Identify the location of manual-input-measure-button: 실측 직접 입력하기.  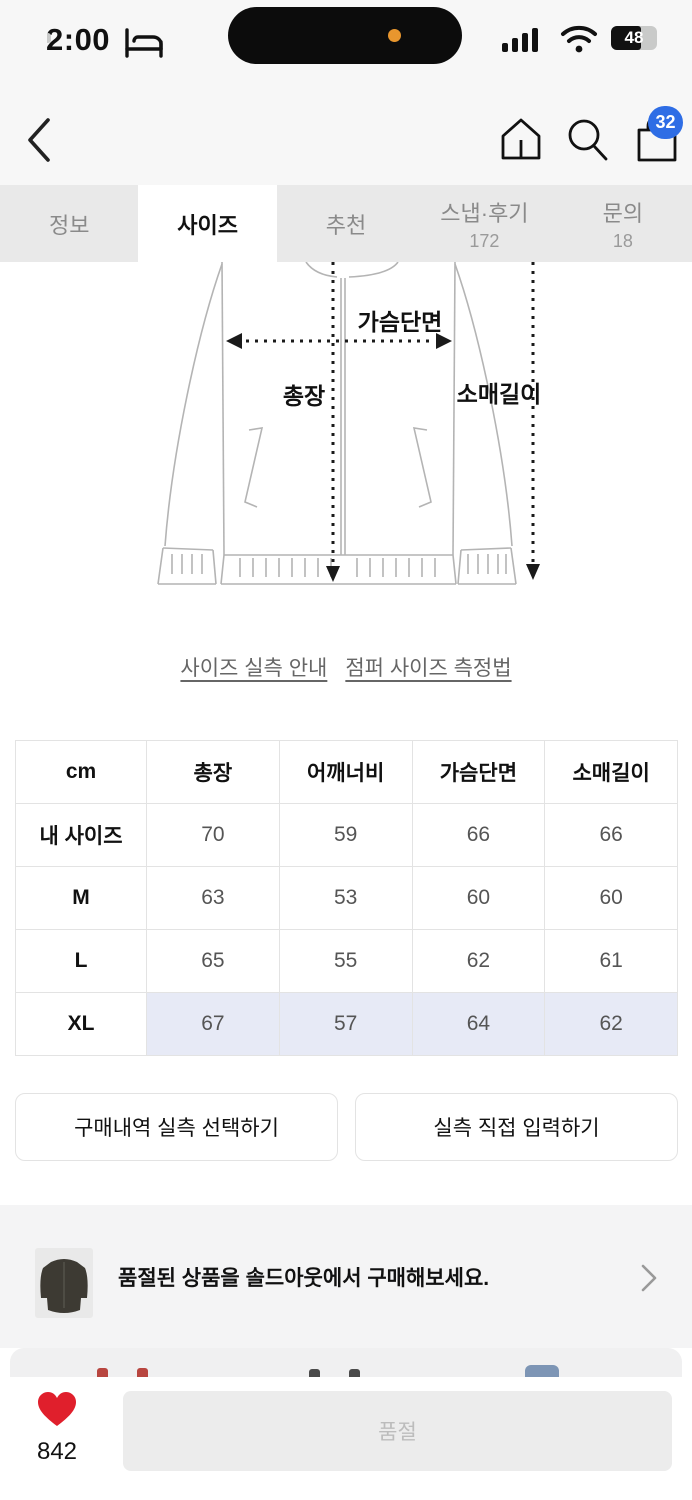
(516, 1127).